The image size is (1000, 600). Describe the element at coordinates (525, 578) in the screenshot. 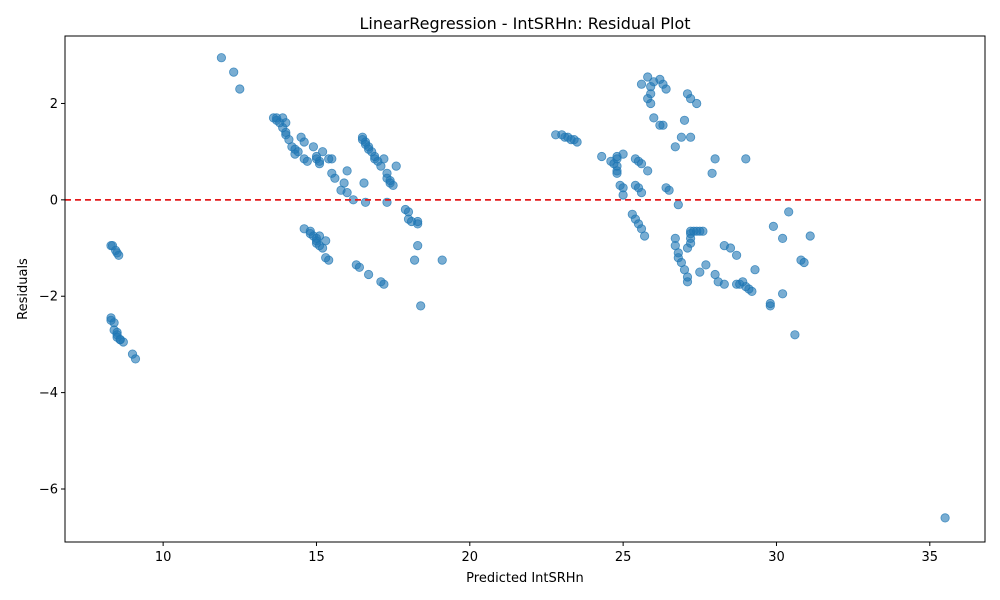

I see `x-axis-label: Predicted IntSRHn` at that location.